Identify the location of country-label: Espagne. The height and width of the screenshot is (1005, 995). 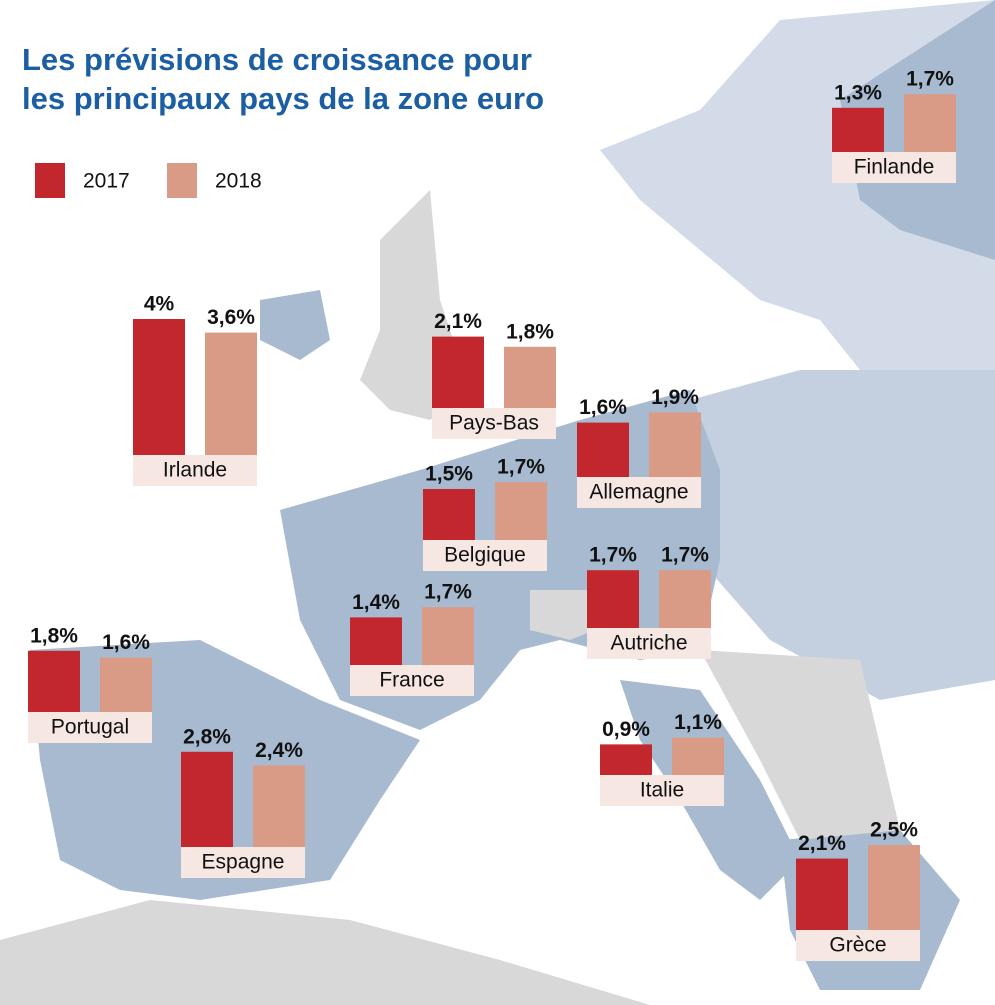
(243, 862).